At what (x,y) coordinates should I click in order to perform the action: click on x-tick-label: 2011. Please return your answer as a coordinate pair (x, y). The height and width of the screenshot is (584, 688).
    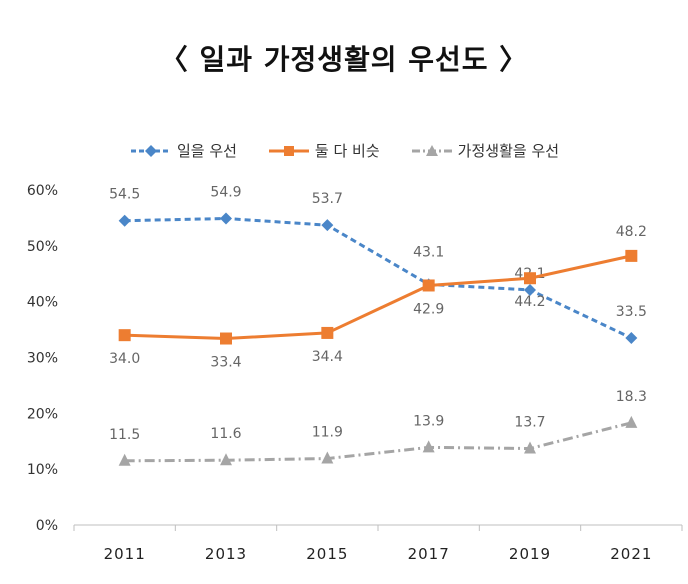
    Looking at the image, I should click on (125, 554).